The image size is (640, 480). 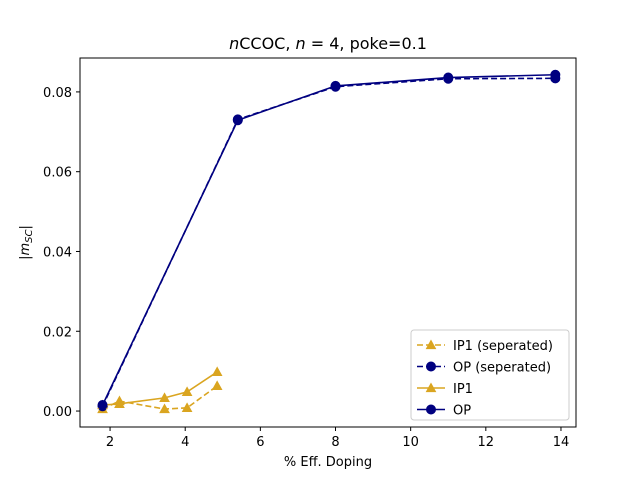 What do you see at coordinates (185, 442) in the screenshot?
I see `x-tick-label: 4` at bounding box center [185, 442].